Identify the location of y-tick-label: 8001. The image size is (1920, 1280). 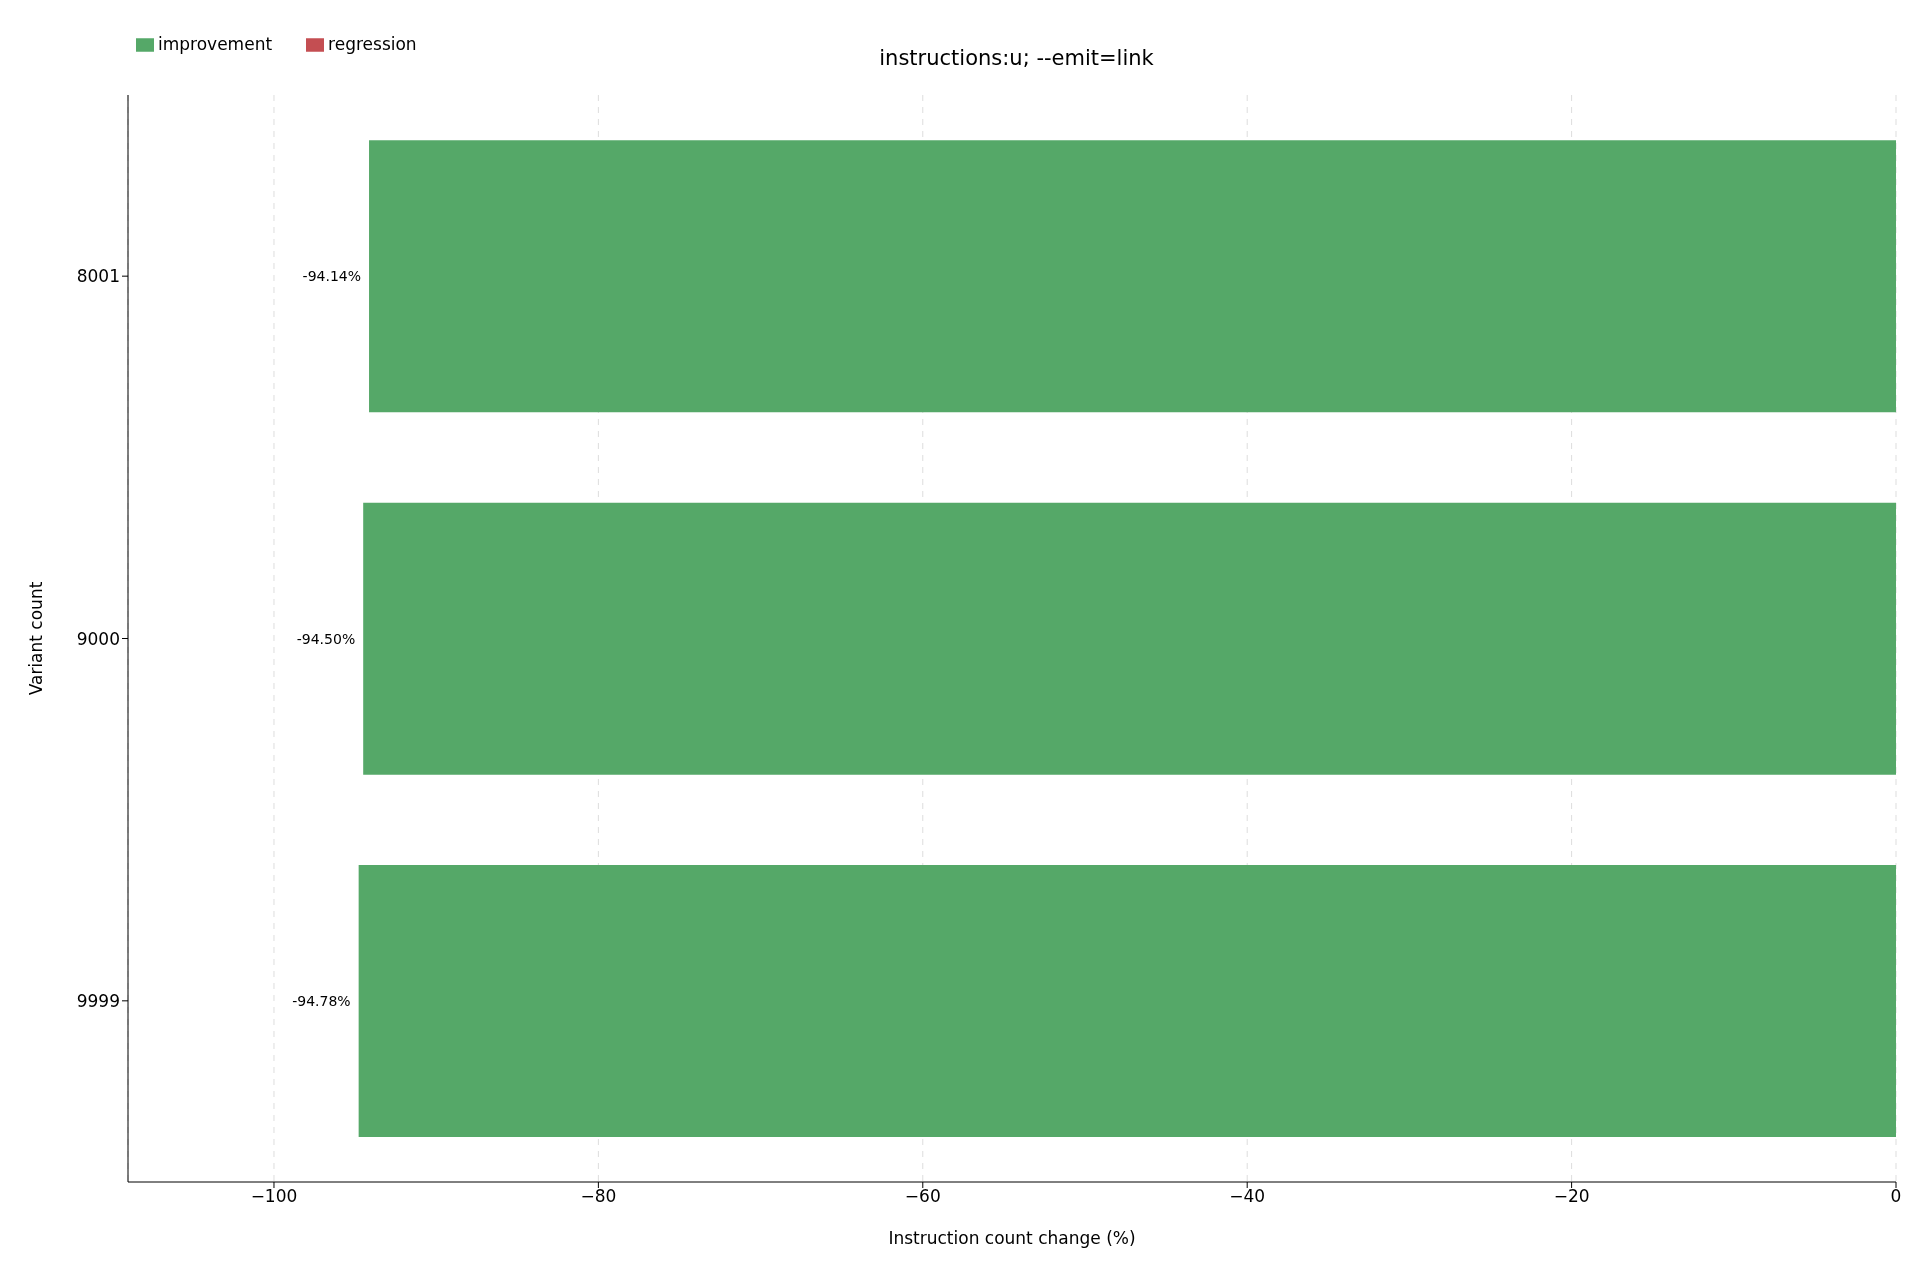
(98, 276).